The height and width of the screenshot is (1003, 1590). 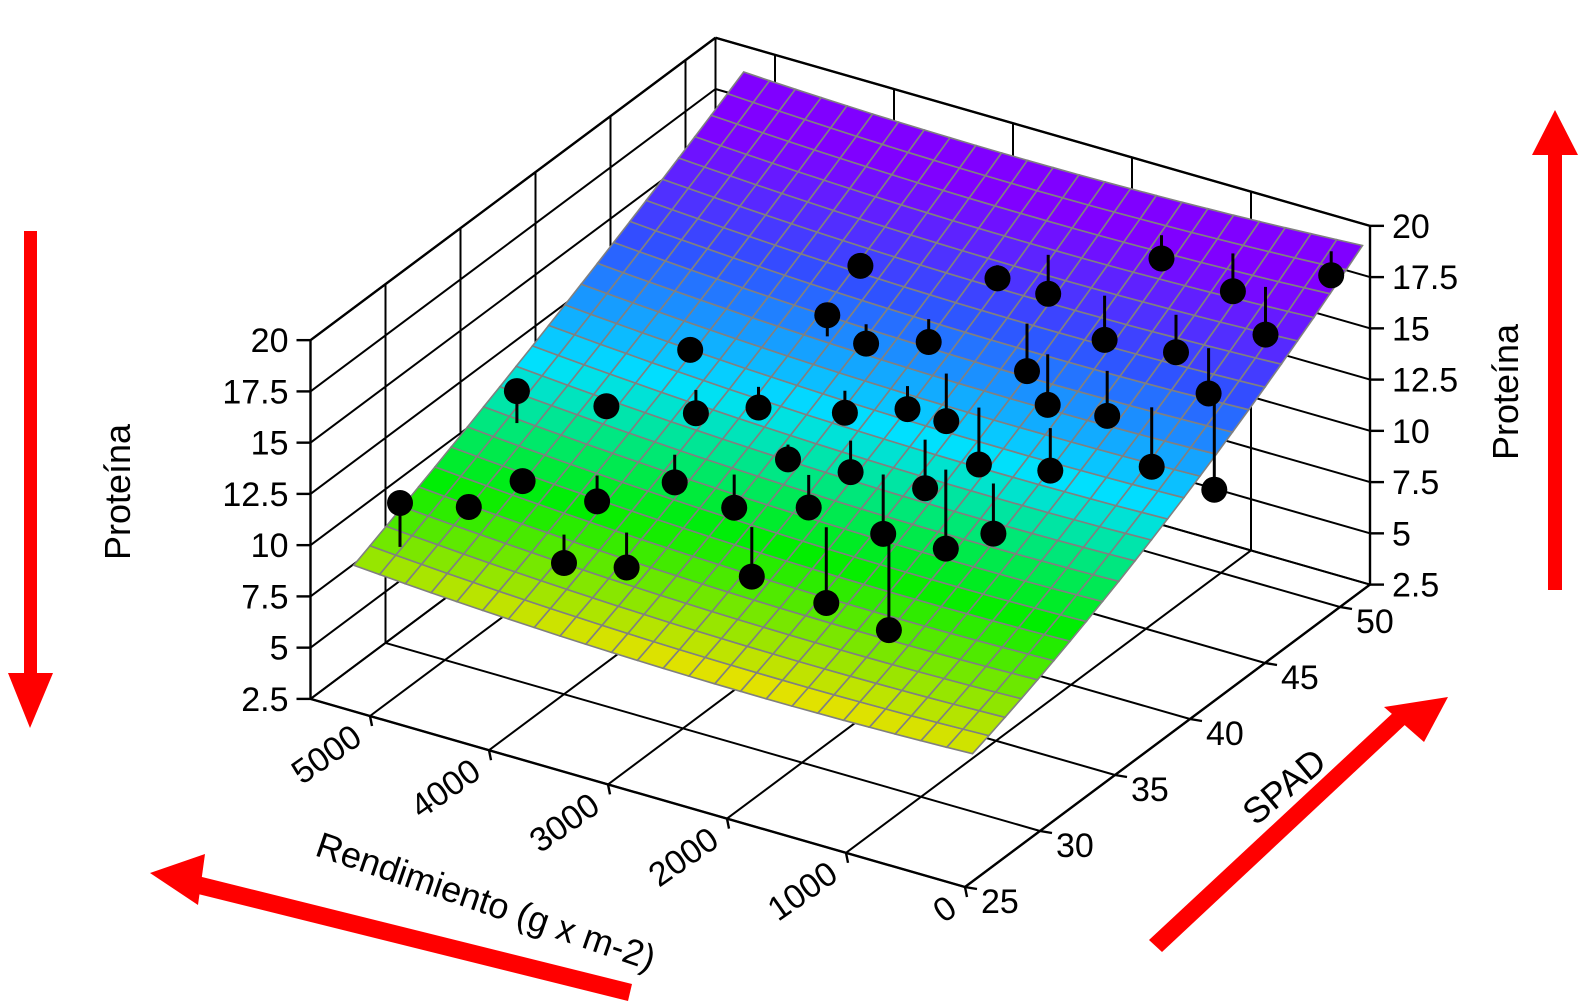 What do you see at coordinates (30, 479) in the screenshot?
I see `red-arrow-left-down` at bounding box center [30, 479].